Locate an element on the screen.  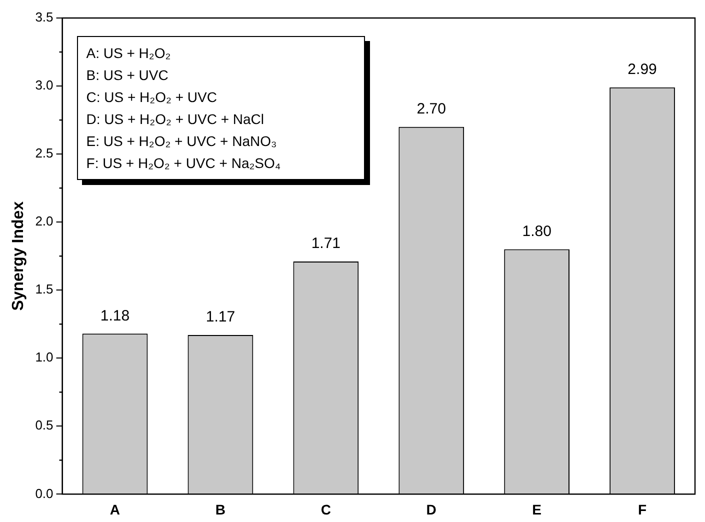
x-tick-label: E is located at coordinates (537, 509).